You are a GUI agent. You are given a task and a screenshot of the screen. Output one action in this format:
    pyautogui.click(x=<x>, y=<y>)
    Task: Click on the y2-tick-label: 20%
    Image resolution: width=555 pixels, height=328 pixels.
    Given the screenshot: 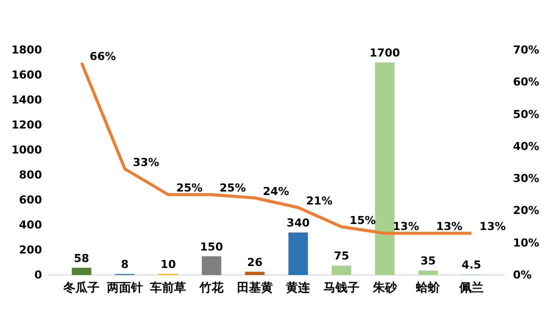 What is the action you would take?
    pyautogui.click(x=526, y=211)
    